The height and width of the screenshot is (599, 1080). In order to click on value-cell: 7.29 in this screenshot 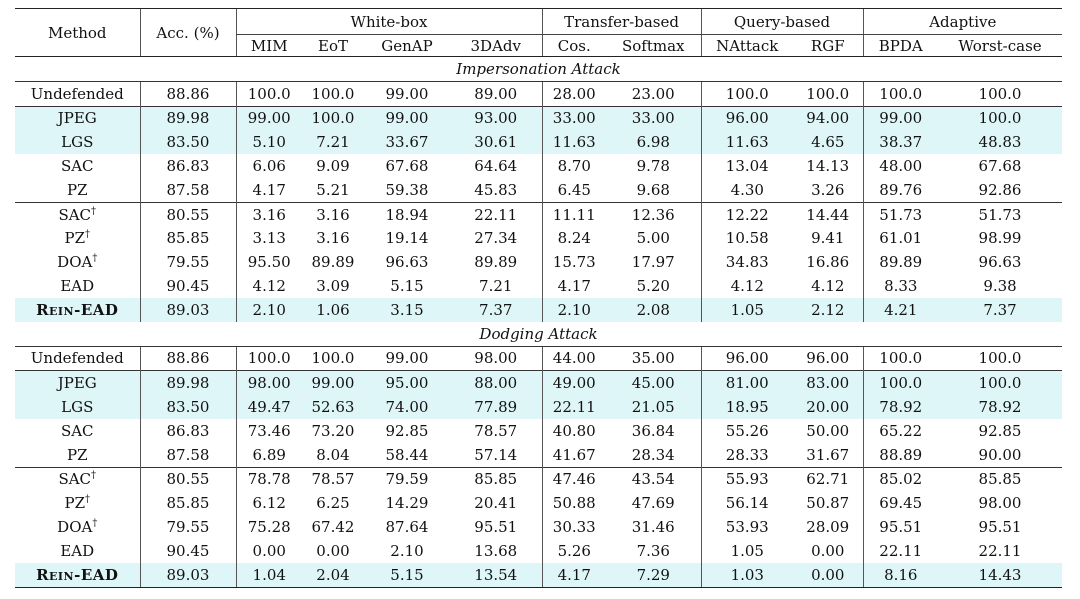, I will do `click(654, 575)`.